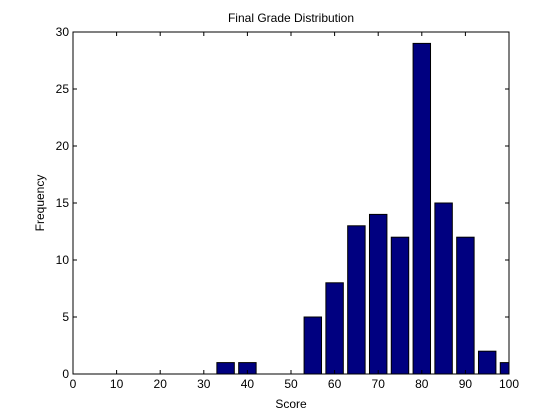  Describe the element at coordinates (422, 384) in the screenshot. I see `x-tick-label-80: 80` at that location.